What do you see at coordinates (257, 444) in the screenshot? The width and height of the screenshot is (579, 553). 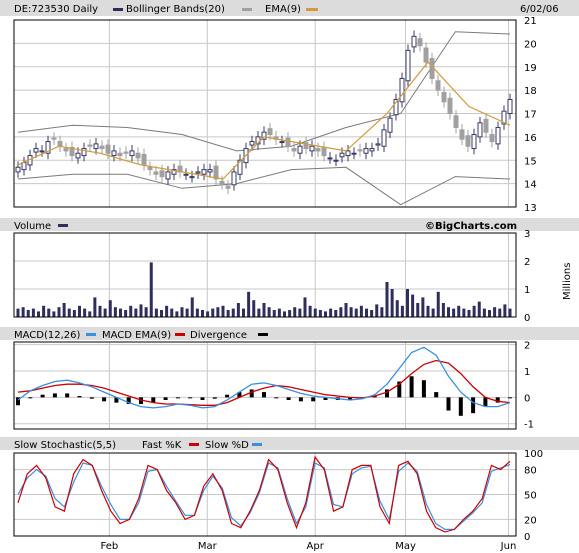 I see `slowd-legend-swatch` at bounding box center [257, 444].